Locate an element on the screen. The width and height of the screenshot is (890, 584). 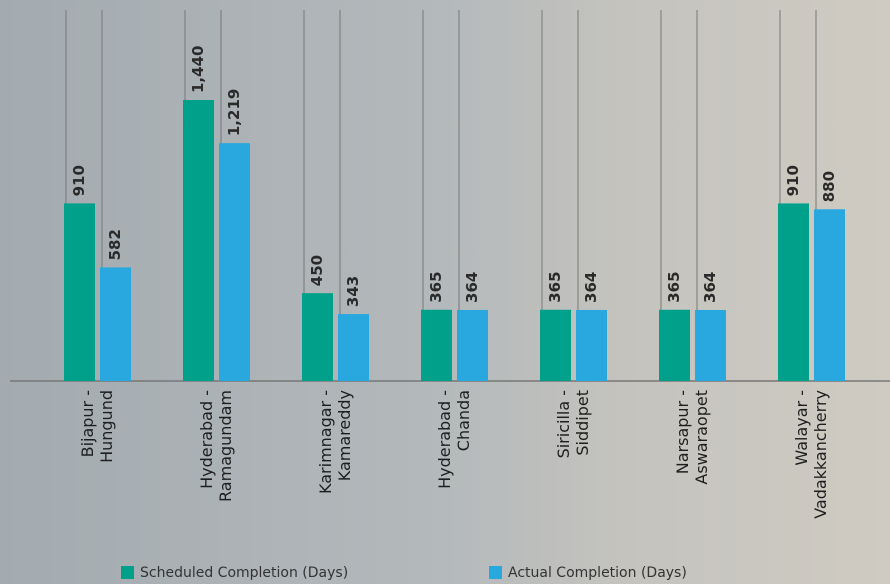
category-label: Aswaraopet is located at coordinates (701, 437).